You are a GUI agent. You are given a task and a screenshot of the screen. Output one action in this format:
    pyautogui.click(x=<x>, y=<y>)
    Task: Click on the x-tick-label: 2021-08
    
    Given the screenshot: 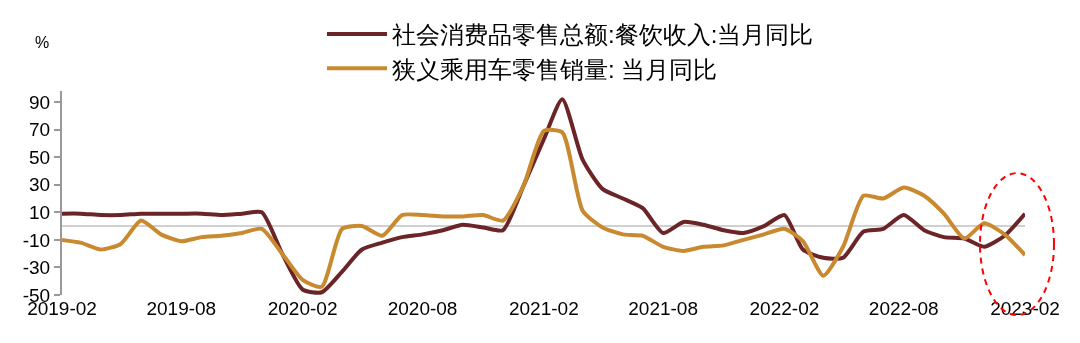 What is the action you would take?
    pyautogui.click(x=663, y=308)
    